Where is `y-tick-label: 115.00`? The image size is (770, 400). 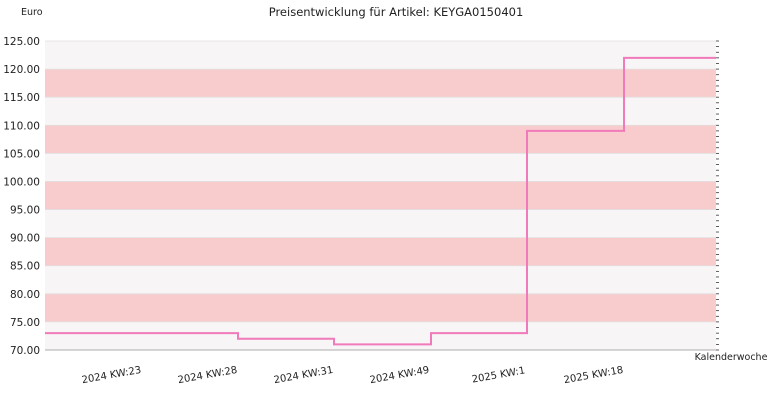
y-tick-label: 115.00 is located at coordinates (21, 98).